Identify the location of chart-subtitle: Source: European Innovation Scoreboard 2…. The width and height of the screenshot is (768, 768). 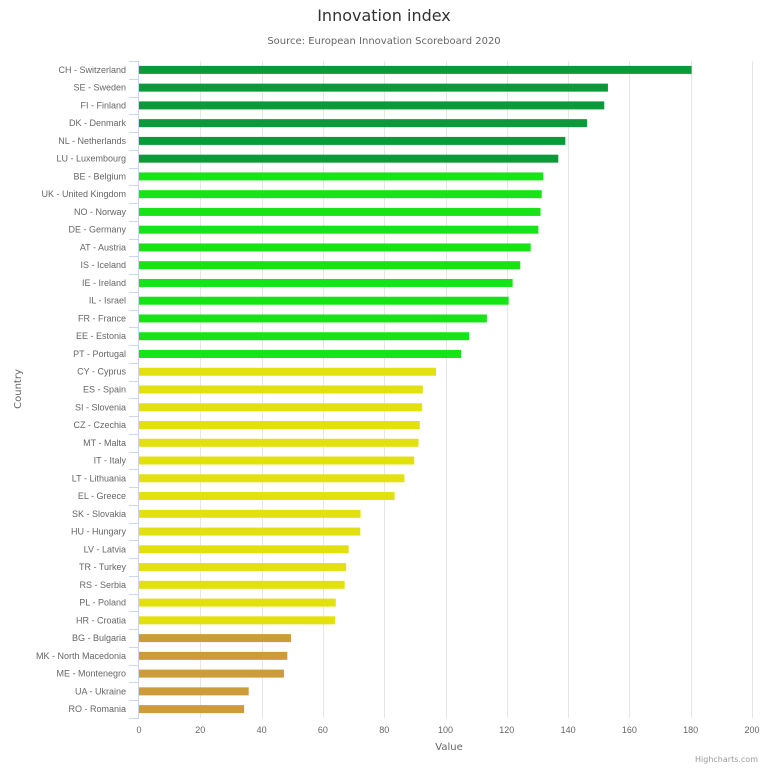
(383, 41).